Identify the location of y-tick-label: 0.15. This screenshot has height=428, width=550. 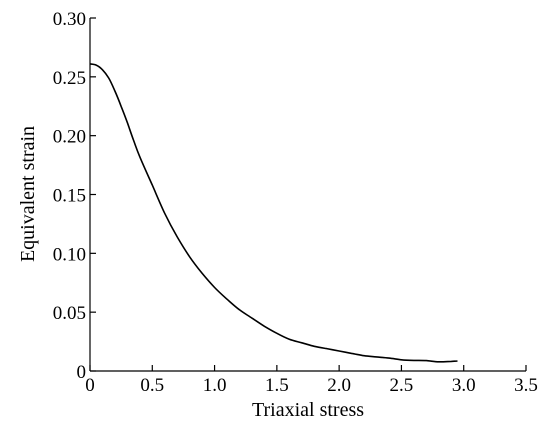
(69, 196).